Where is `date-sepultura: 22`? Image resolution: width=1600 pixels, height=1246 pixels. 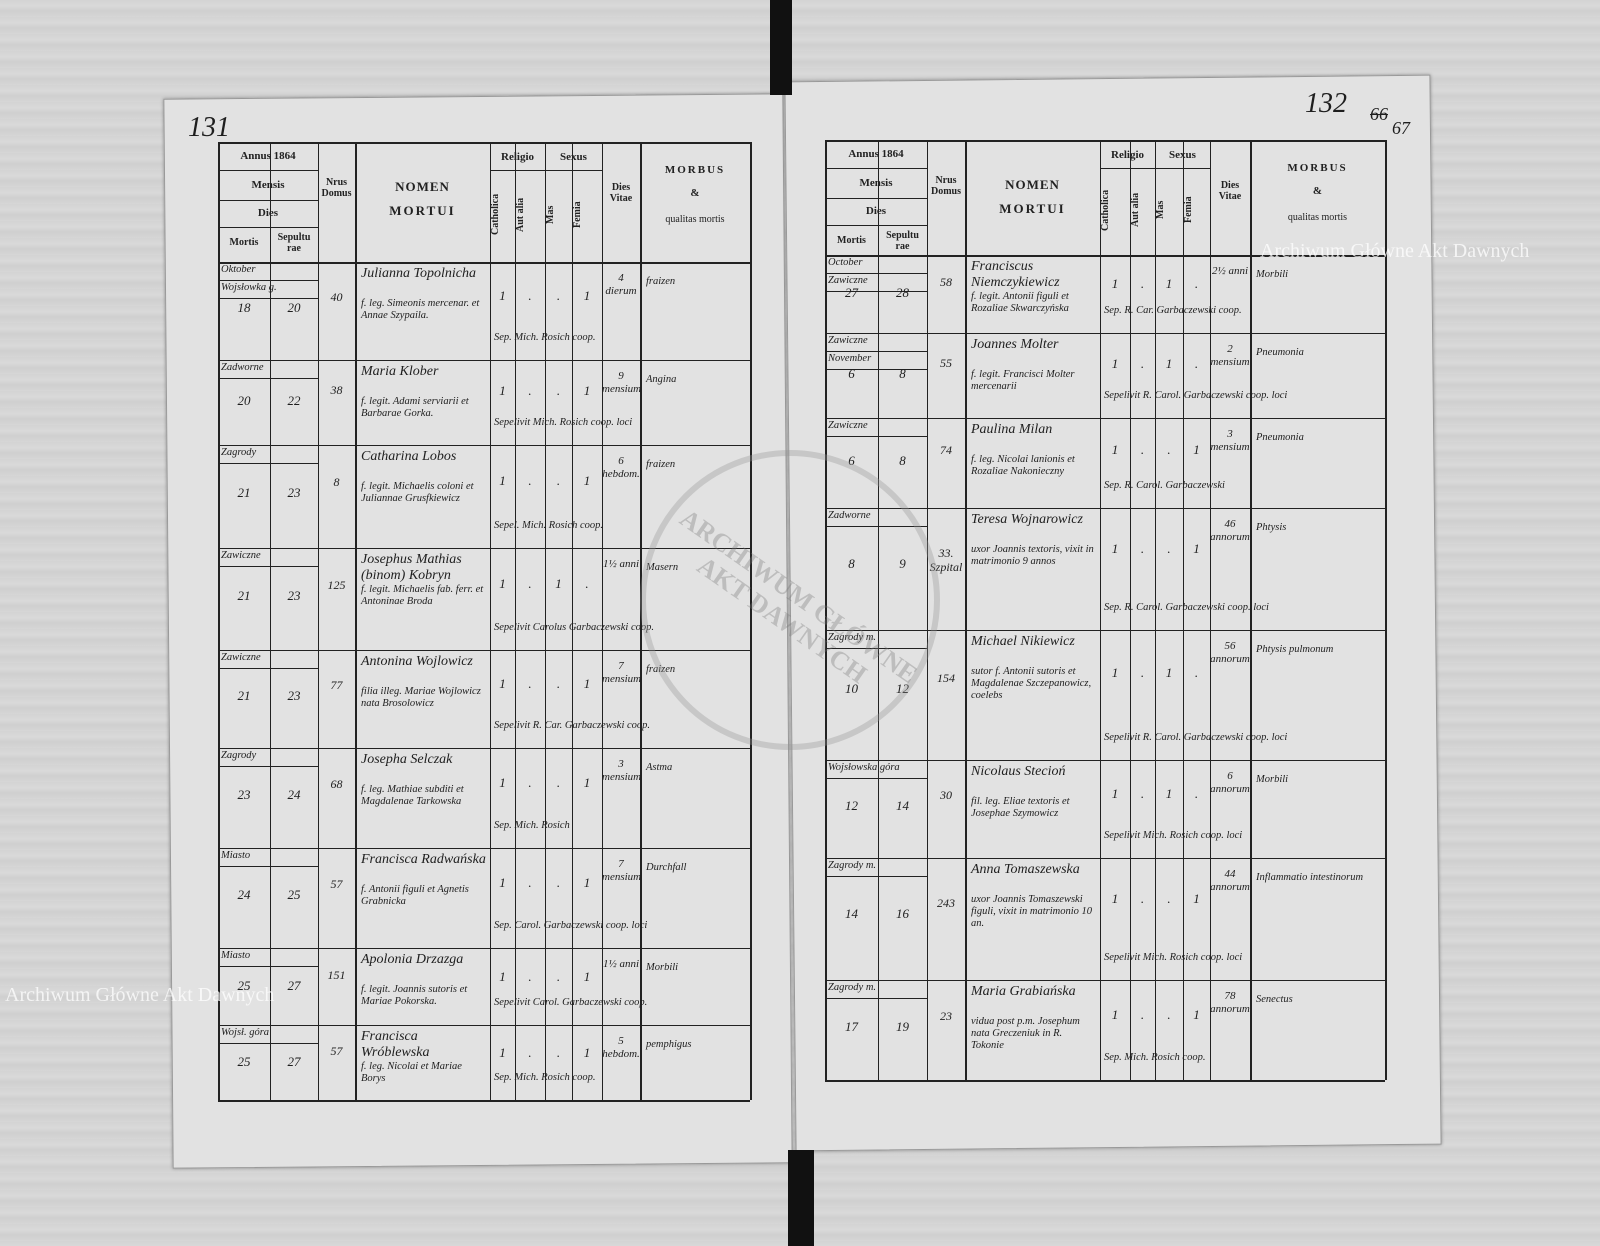
date-sepultura: 22 is located at coordinates (294, 400).